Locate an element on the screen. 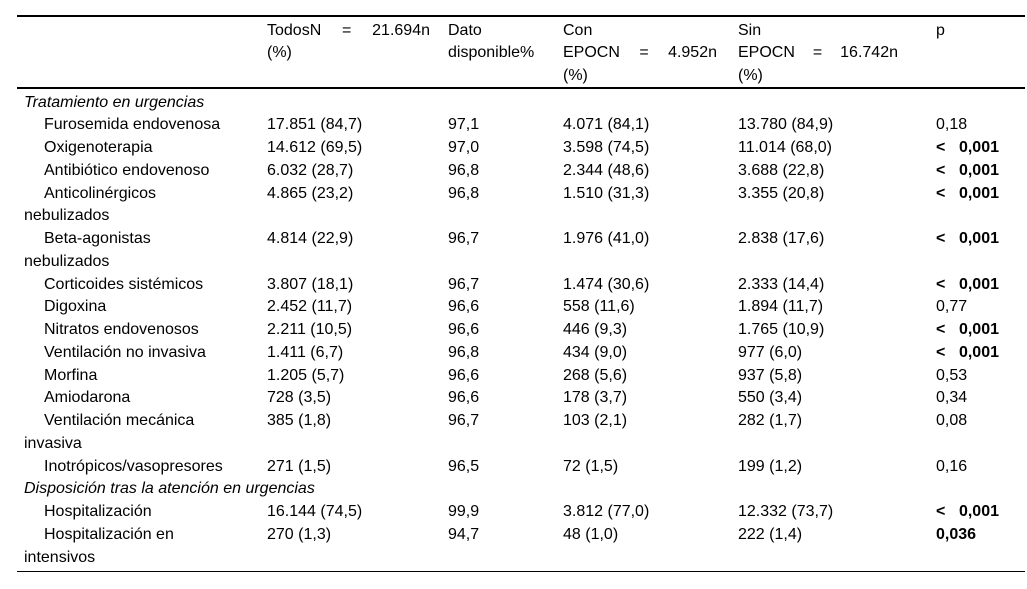 This screenshot has width=1027, height=589. row-label: Corticoides sistémicos is located at coordinates (124, 284).